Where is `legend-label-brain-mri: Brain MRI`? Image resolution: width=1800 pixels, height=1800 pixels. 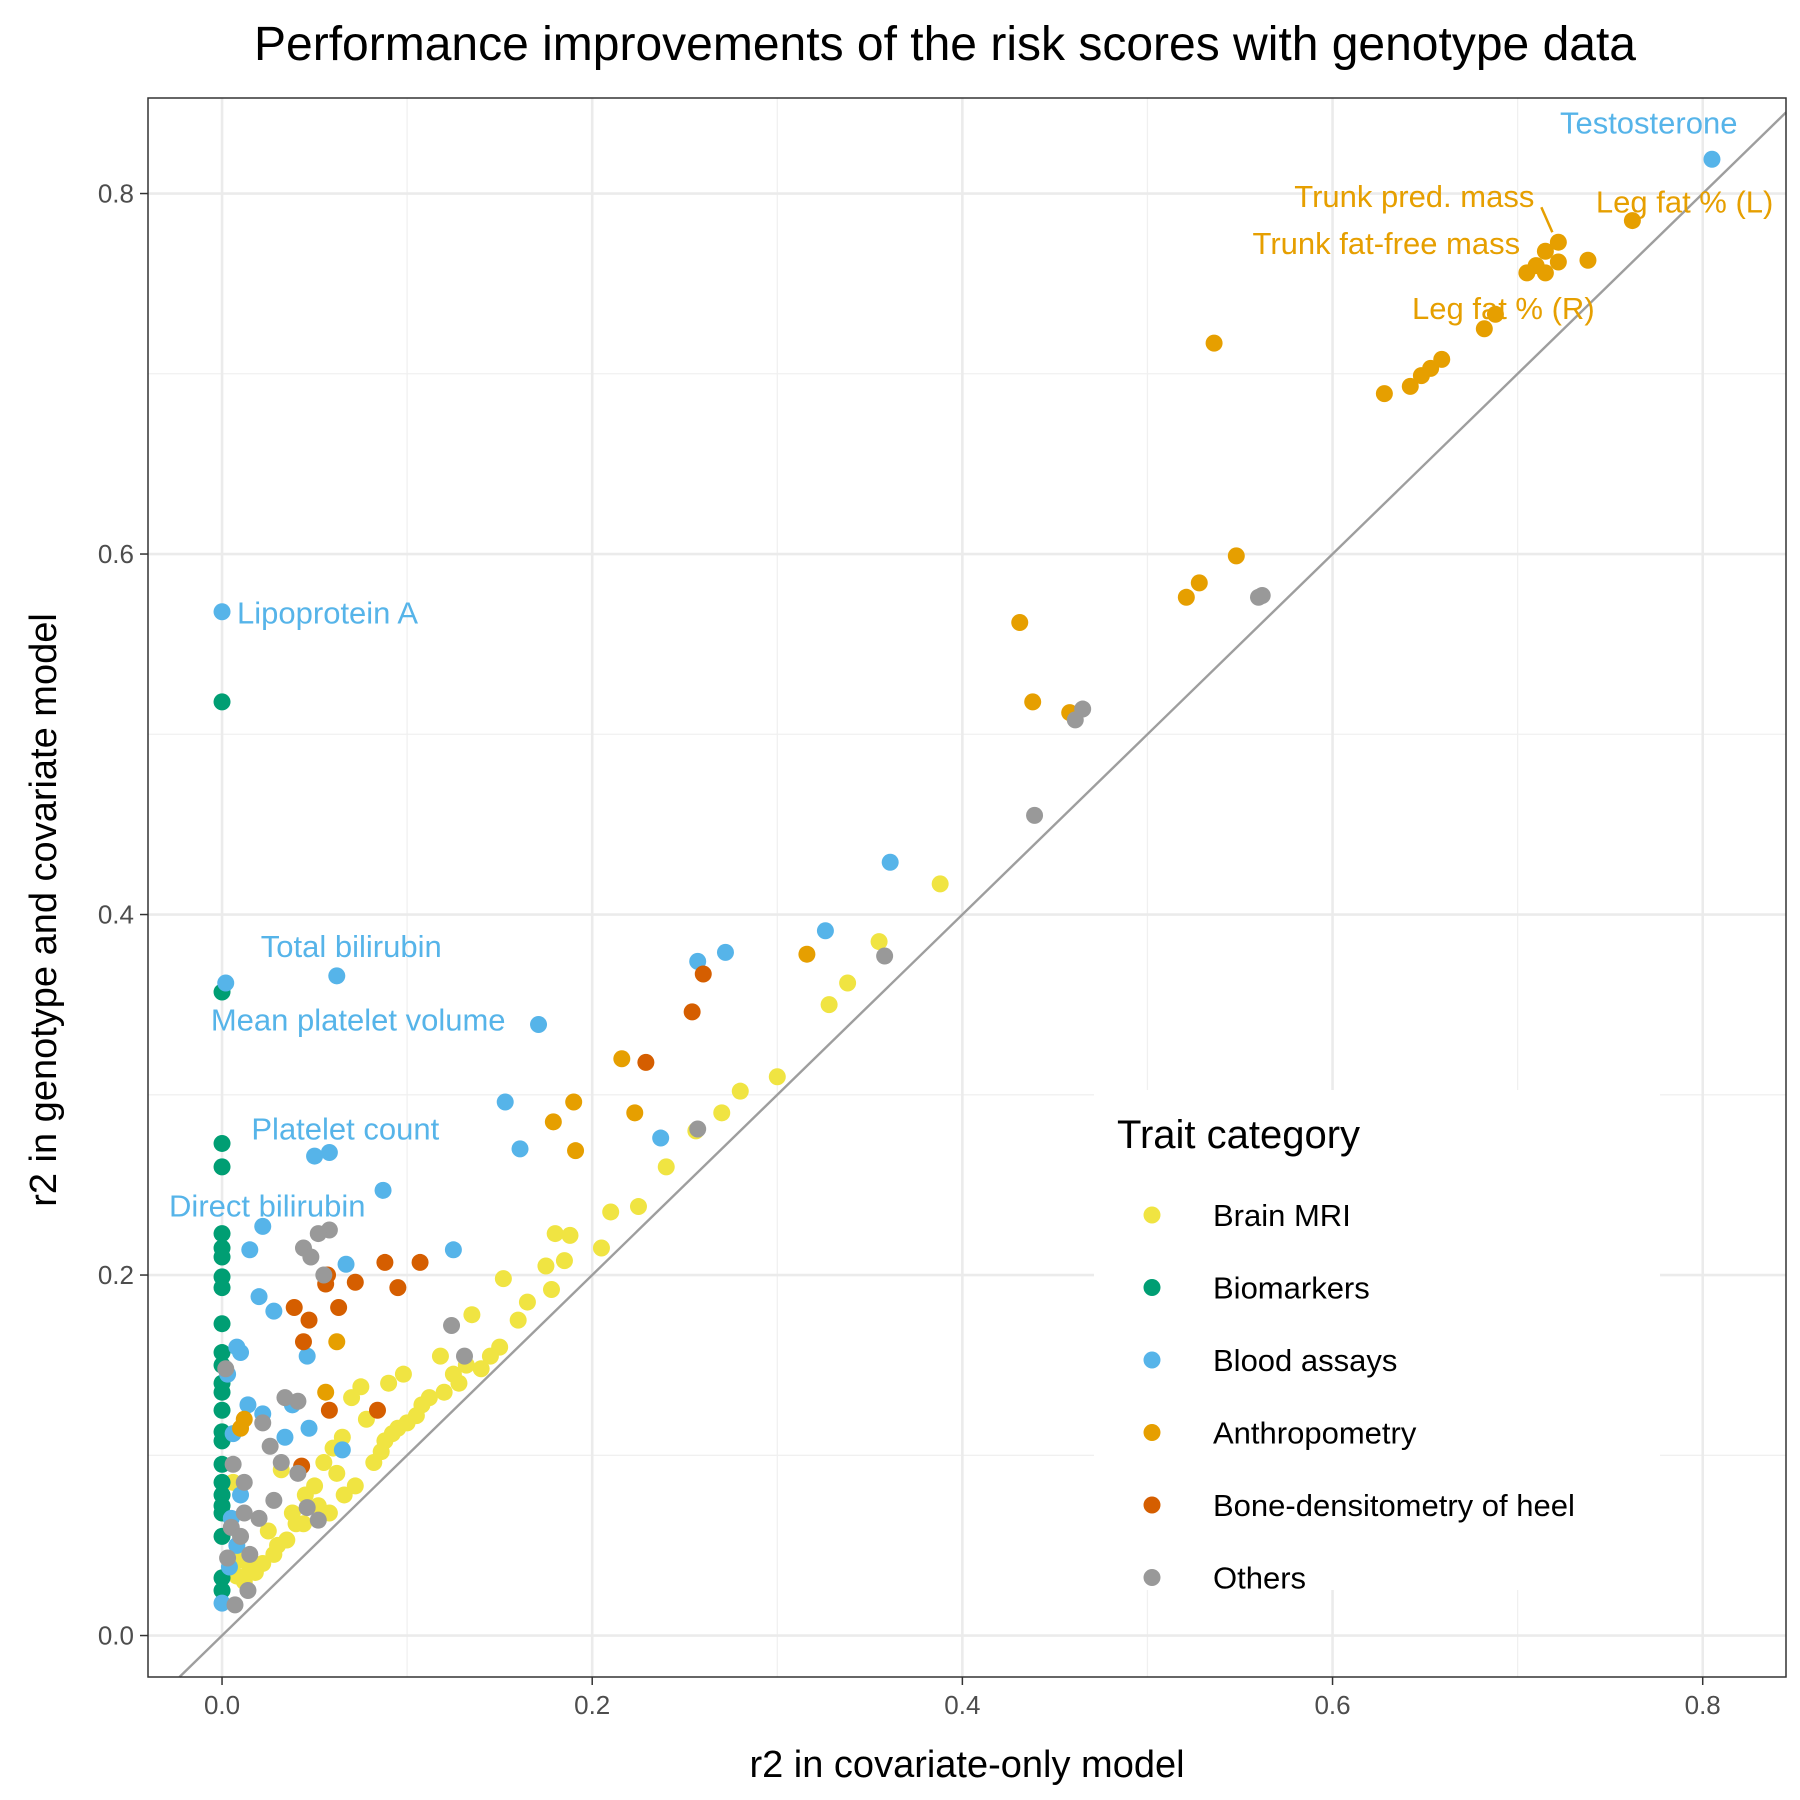 legend-label-brain-mri: Brain MRI is located at coordinates (1282, 1215).